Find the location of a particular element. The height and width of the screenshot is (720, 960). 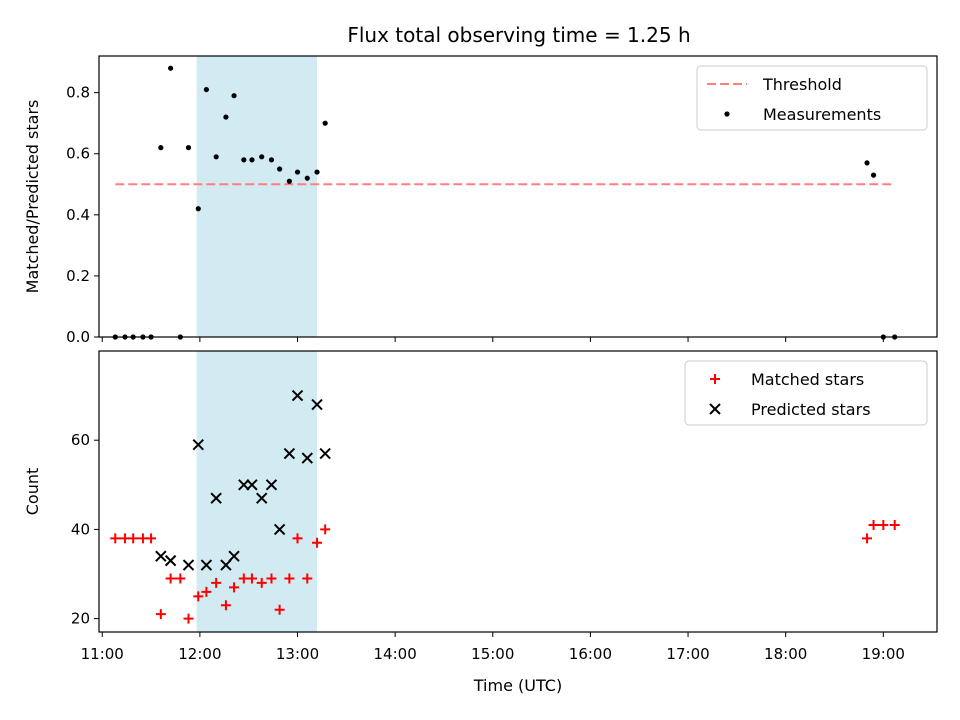

series-matched-stars is located at coordinates (505, 571).